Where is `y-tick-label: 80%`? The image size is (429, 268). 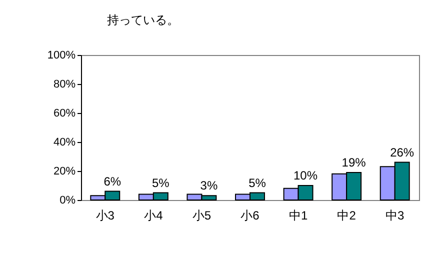
y-tick-label: 80% is located at coordinates (64, 84).